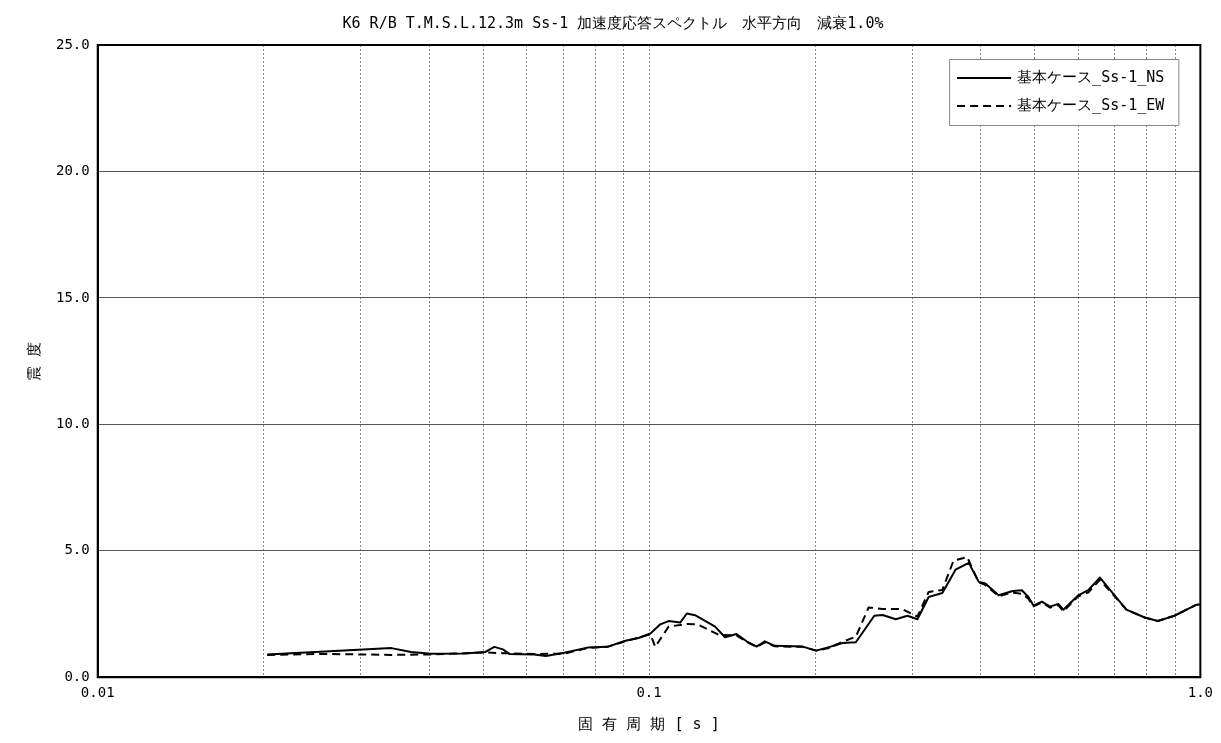  What do you see at coordinates (73, 43) in the screenshot?
I see `y-tick-label: 25.0` at bounding box center [73, 43].